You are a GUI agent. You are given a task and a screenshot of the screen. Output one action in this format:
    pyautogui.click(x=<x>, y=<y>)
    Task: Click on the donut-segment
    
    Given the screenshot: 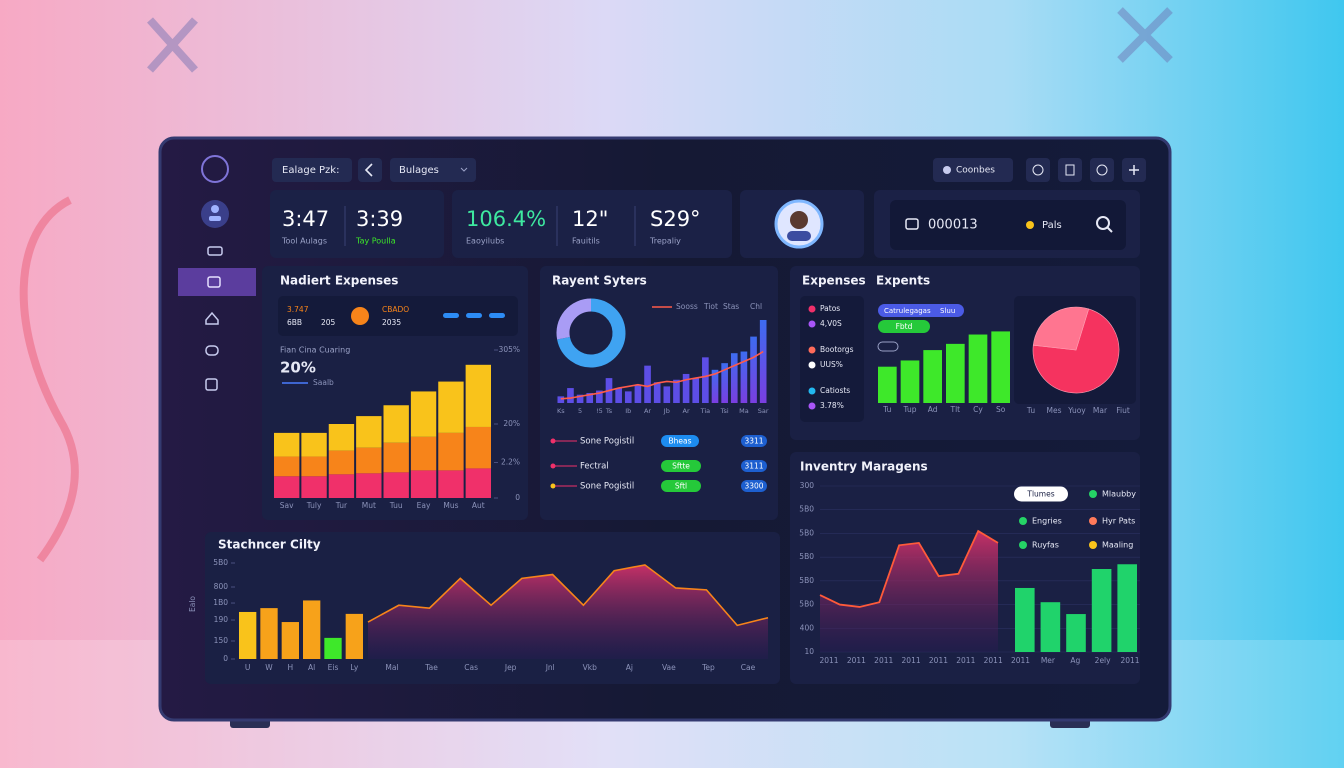 What is the action you would take?
    pyautogui.click(x=574, y=319)
    